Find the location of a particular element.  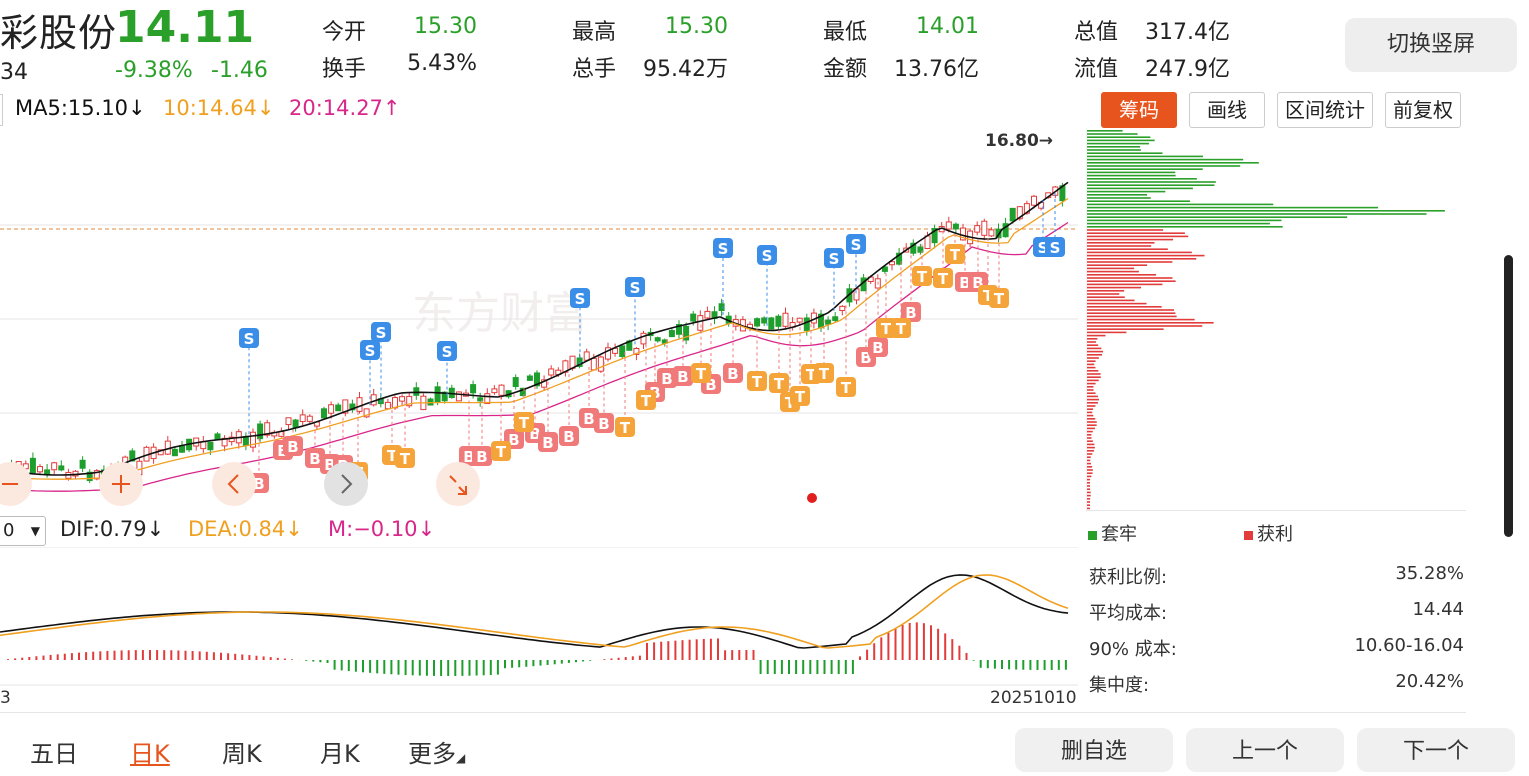

tab-weekly-k: 周K is located at coordinates (242, 751).